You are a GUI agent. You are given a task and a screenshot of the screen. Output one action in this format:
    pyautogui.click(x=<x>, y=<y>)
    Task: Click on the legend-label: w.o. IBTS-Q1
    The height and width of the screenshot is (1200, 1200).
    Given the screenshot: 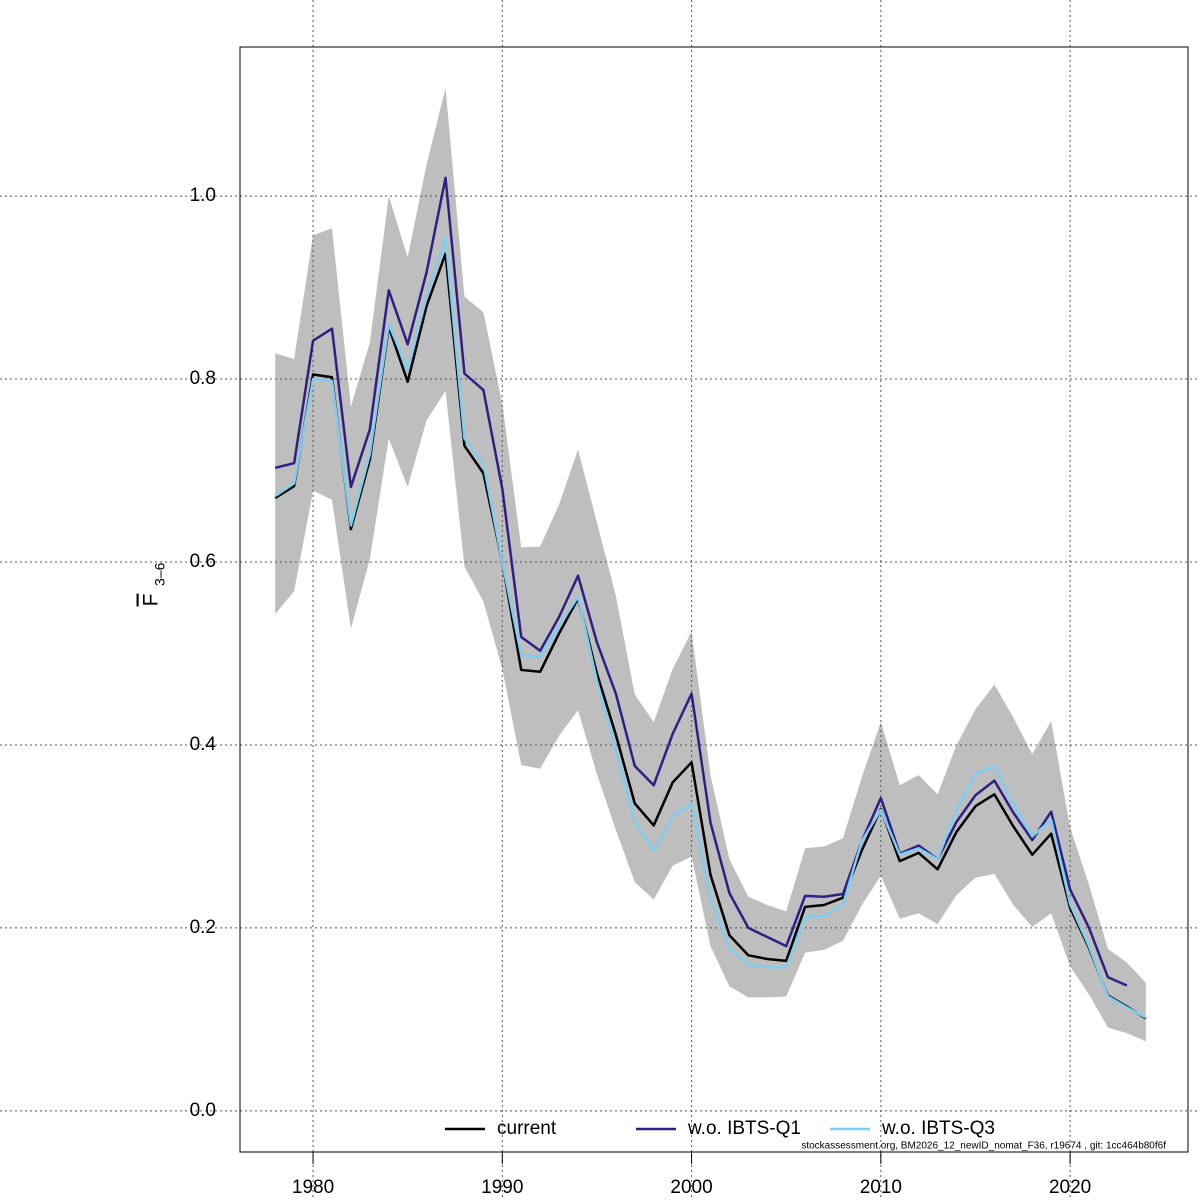 What is the action you would take?
    pyautogui.click(x=744, y=1128)
    